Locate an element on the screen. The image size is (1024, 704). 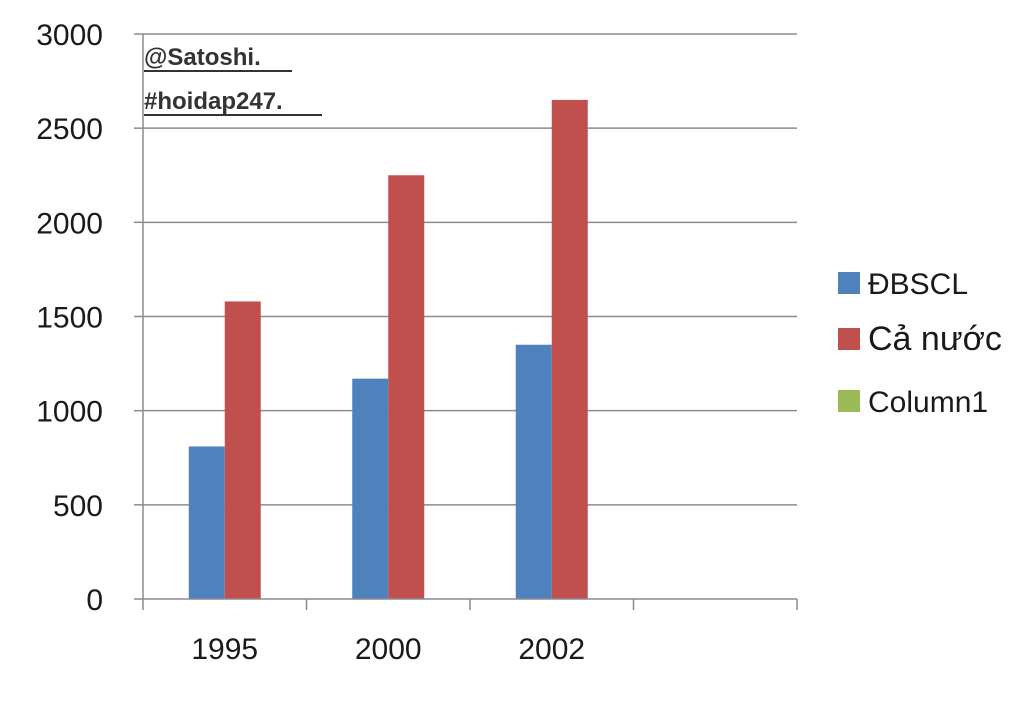
y-tick-label: 1000 is located at coordinates (69, 412).